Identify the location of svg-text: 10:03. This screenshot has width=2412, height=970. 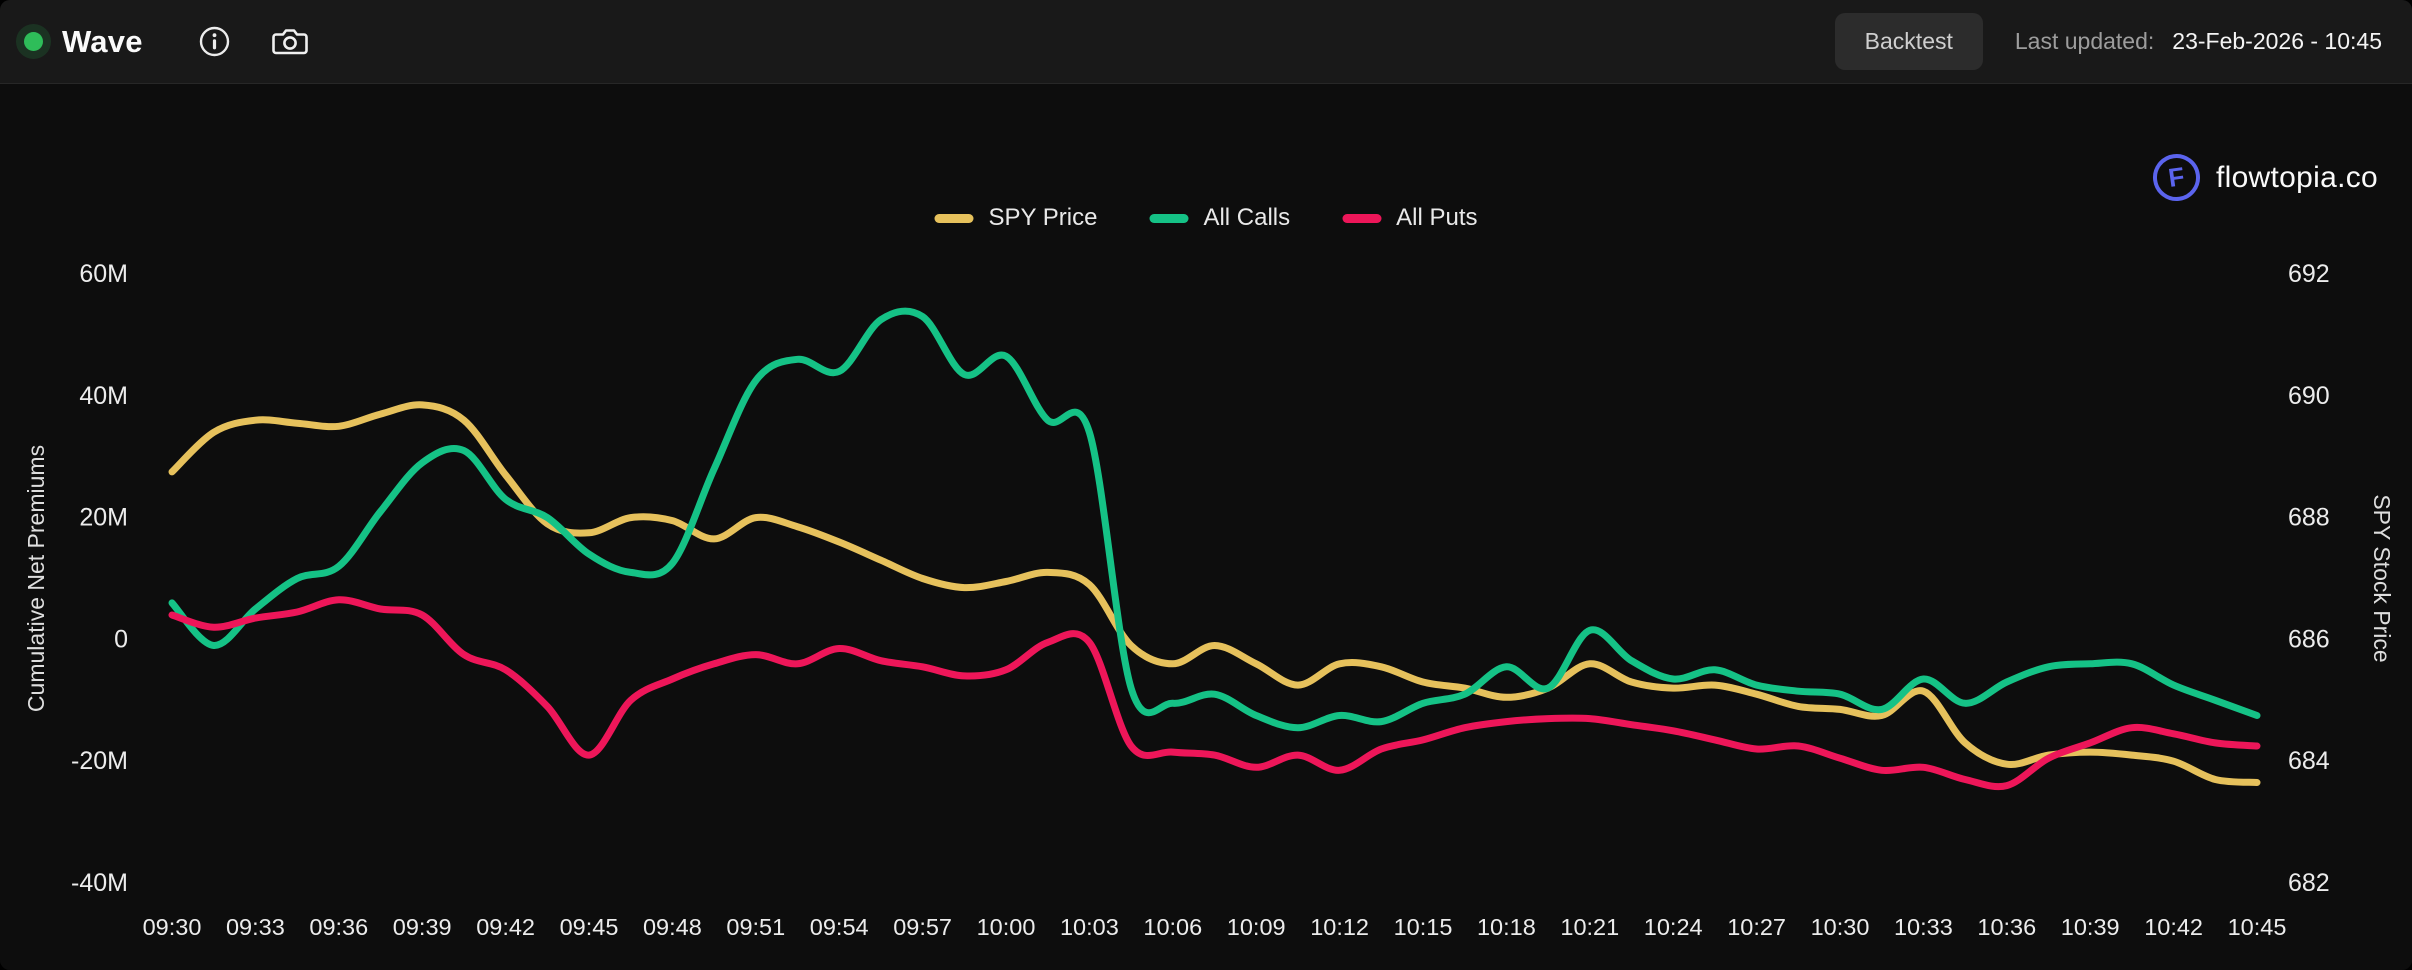
(1089, 927).